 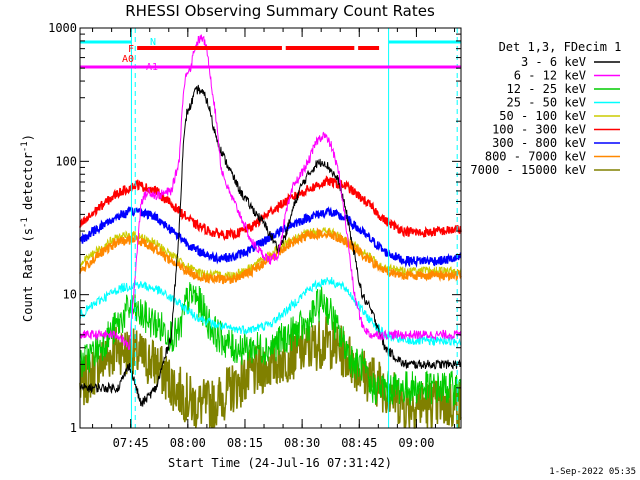 What do you see at coordinates (280, 463) in the screenshot?
I see `x-axis-label: Start Time (24-Jul-16 07:31:42)` at bounding box center [280, 463].